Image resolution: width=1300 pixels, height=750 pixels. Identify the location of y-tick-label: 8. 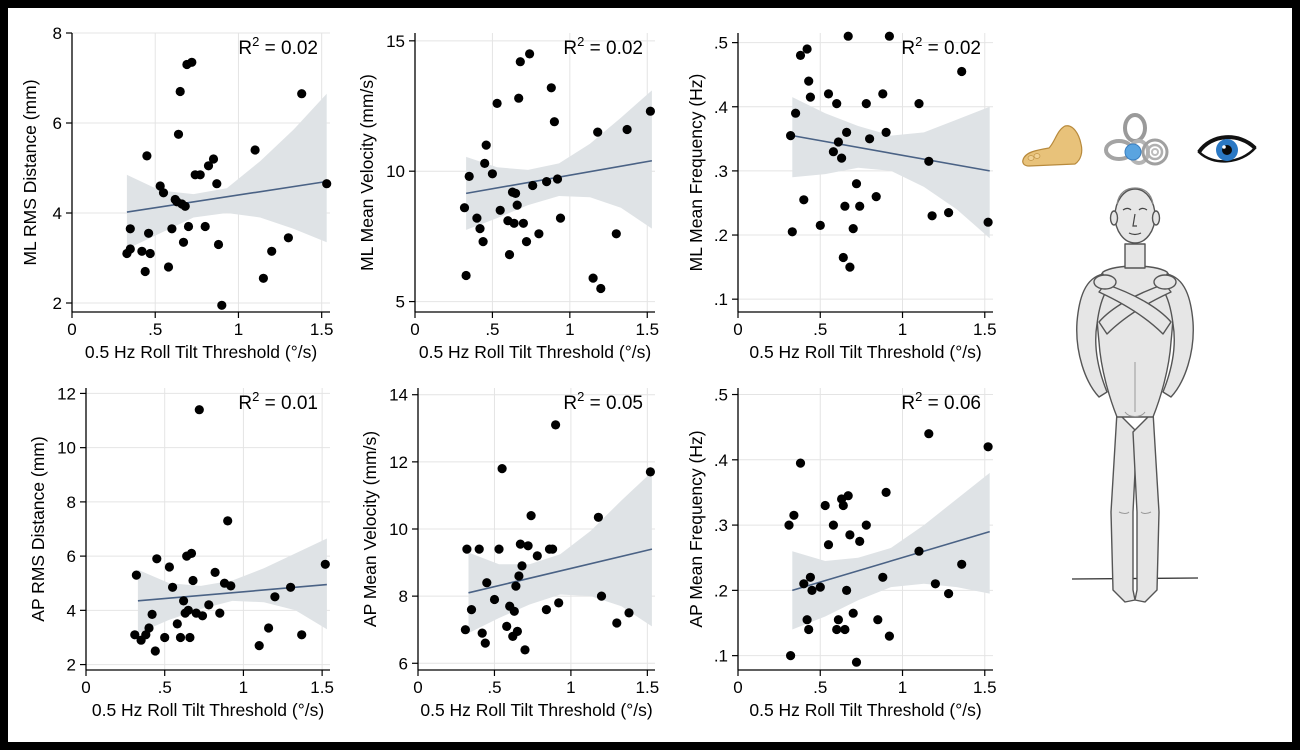
(71, 502).